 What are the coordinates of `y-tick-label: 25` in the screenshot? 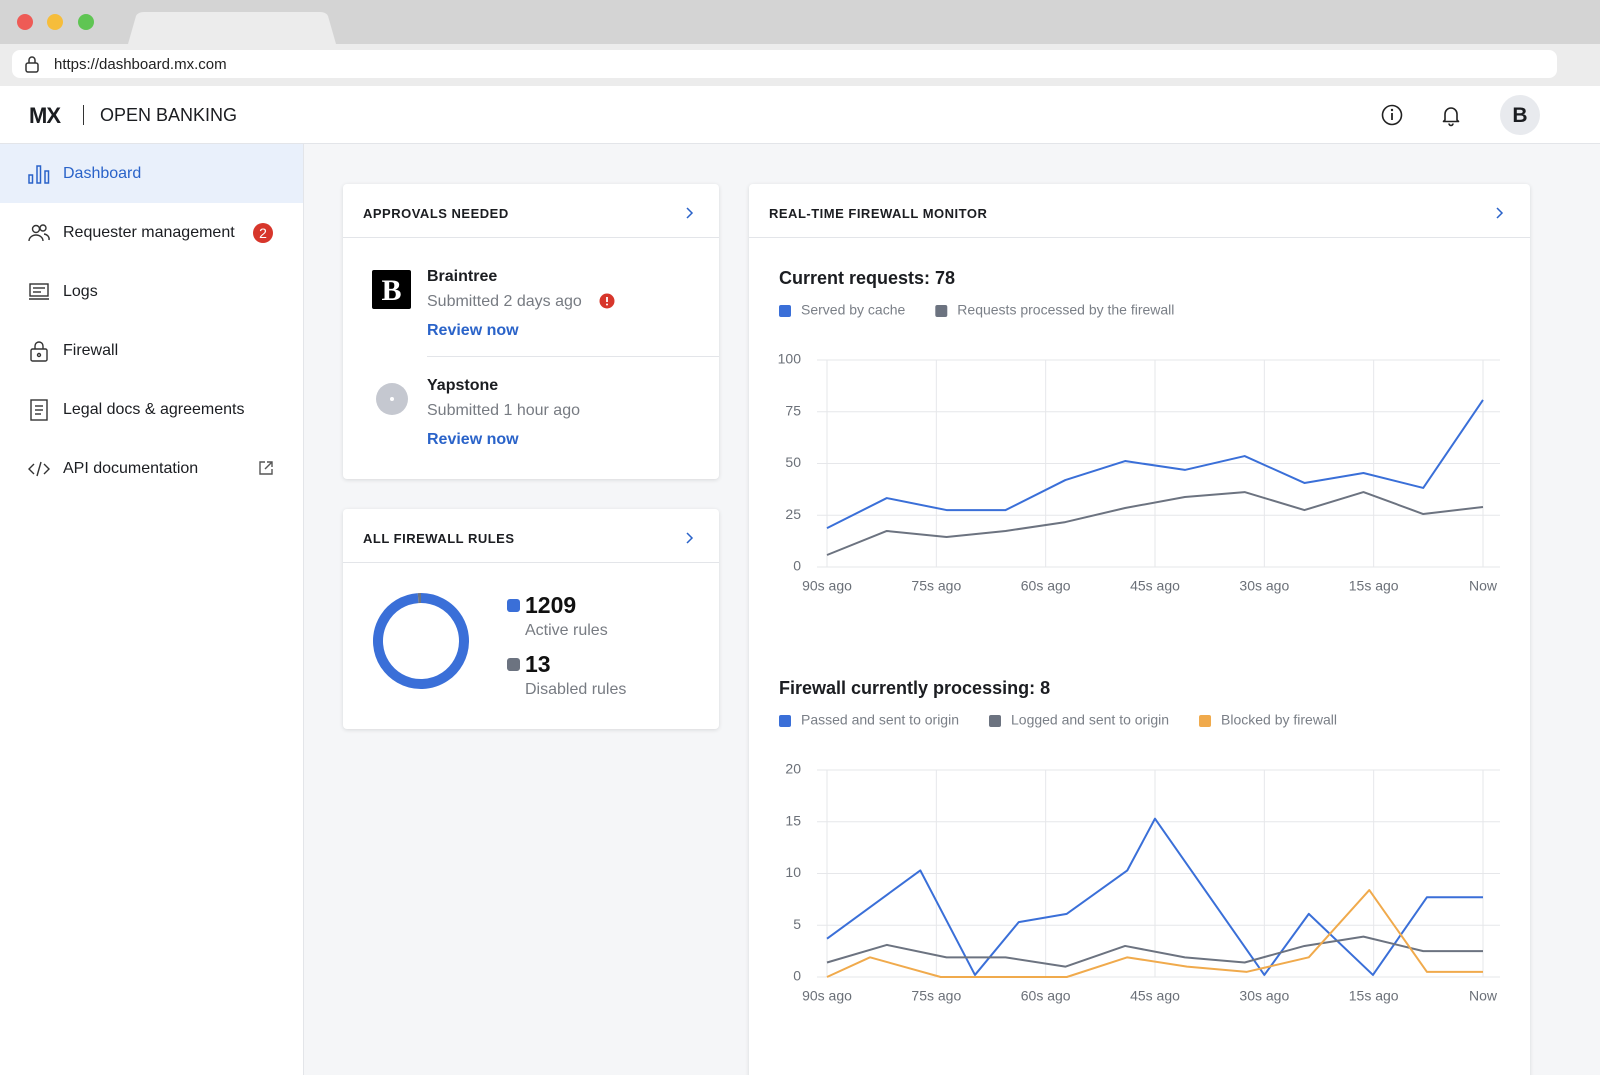 It's located at (793, 514).